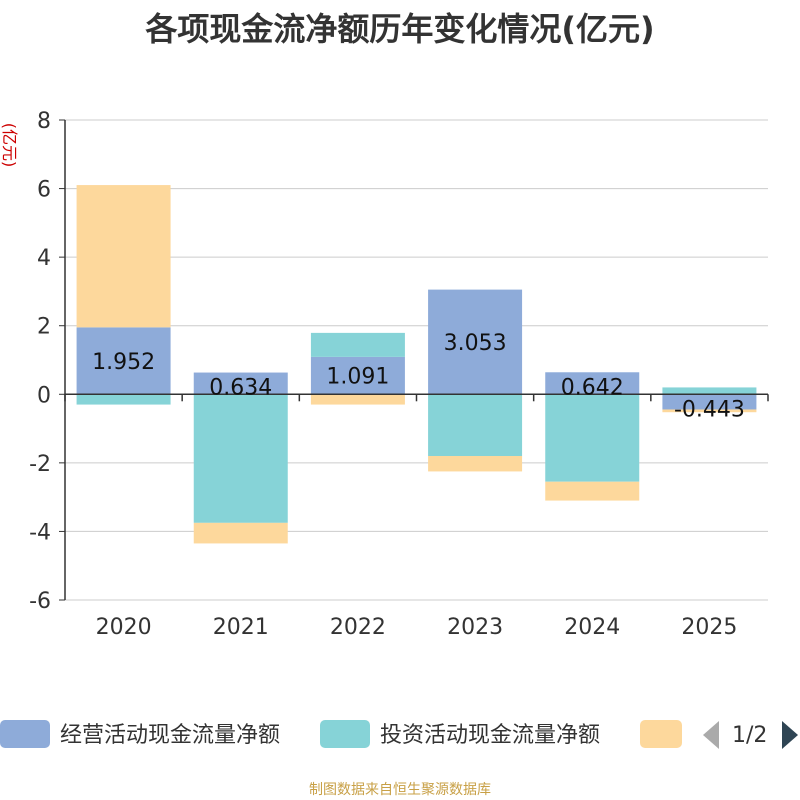 The image size is (800, 800). What do you see at coordinates (44, 395) in the screenshot?
I see `y-tick-label: 0` at bounding box center [44, 395].